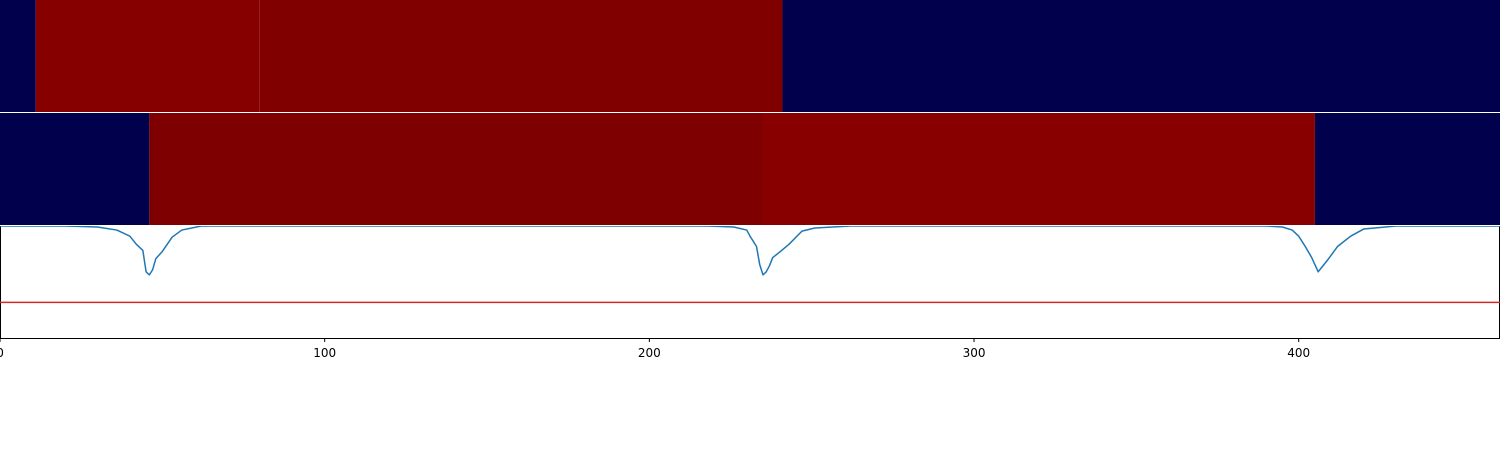  What do you see at coordinates (1298, 353) in the screenshot?
I see `x-tick-label: 400` at bounding box center [1298, 353].